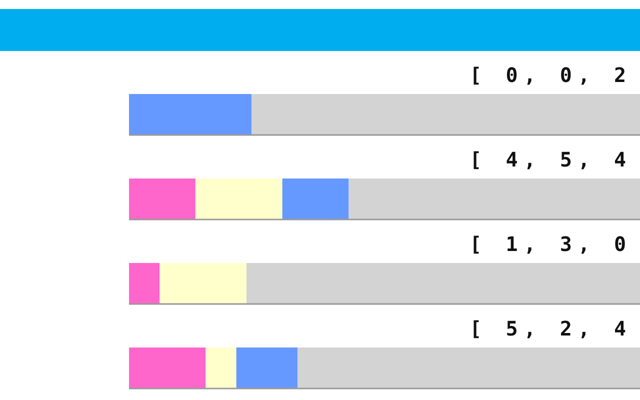 The width and height of the screenshot is (640, 400). Describe the element at coordinates (551, 328) in the screenshot. I see `y-tick-label: [ 5, 2, 4` at that location.